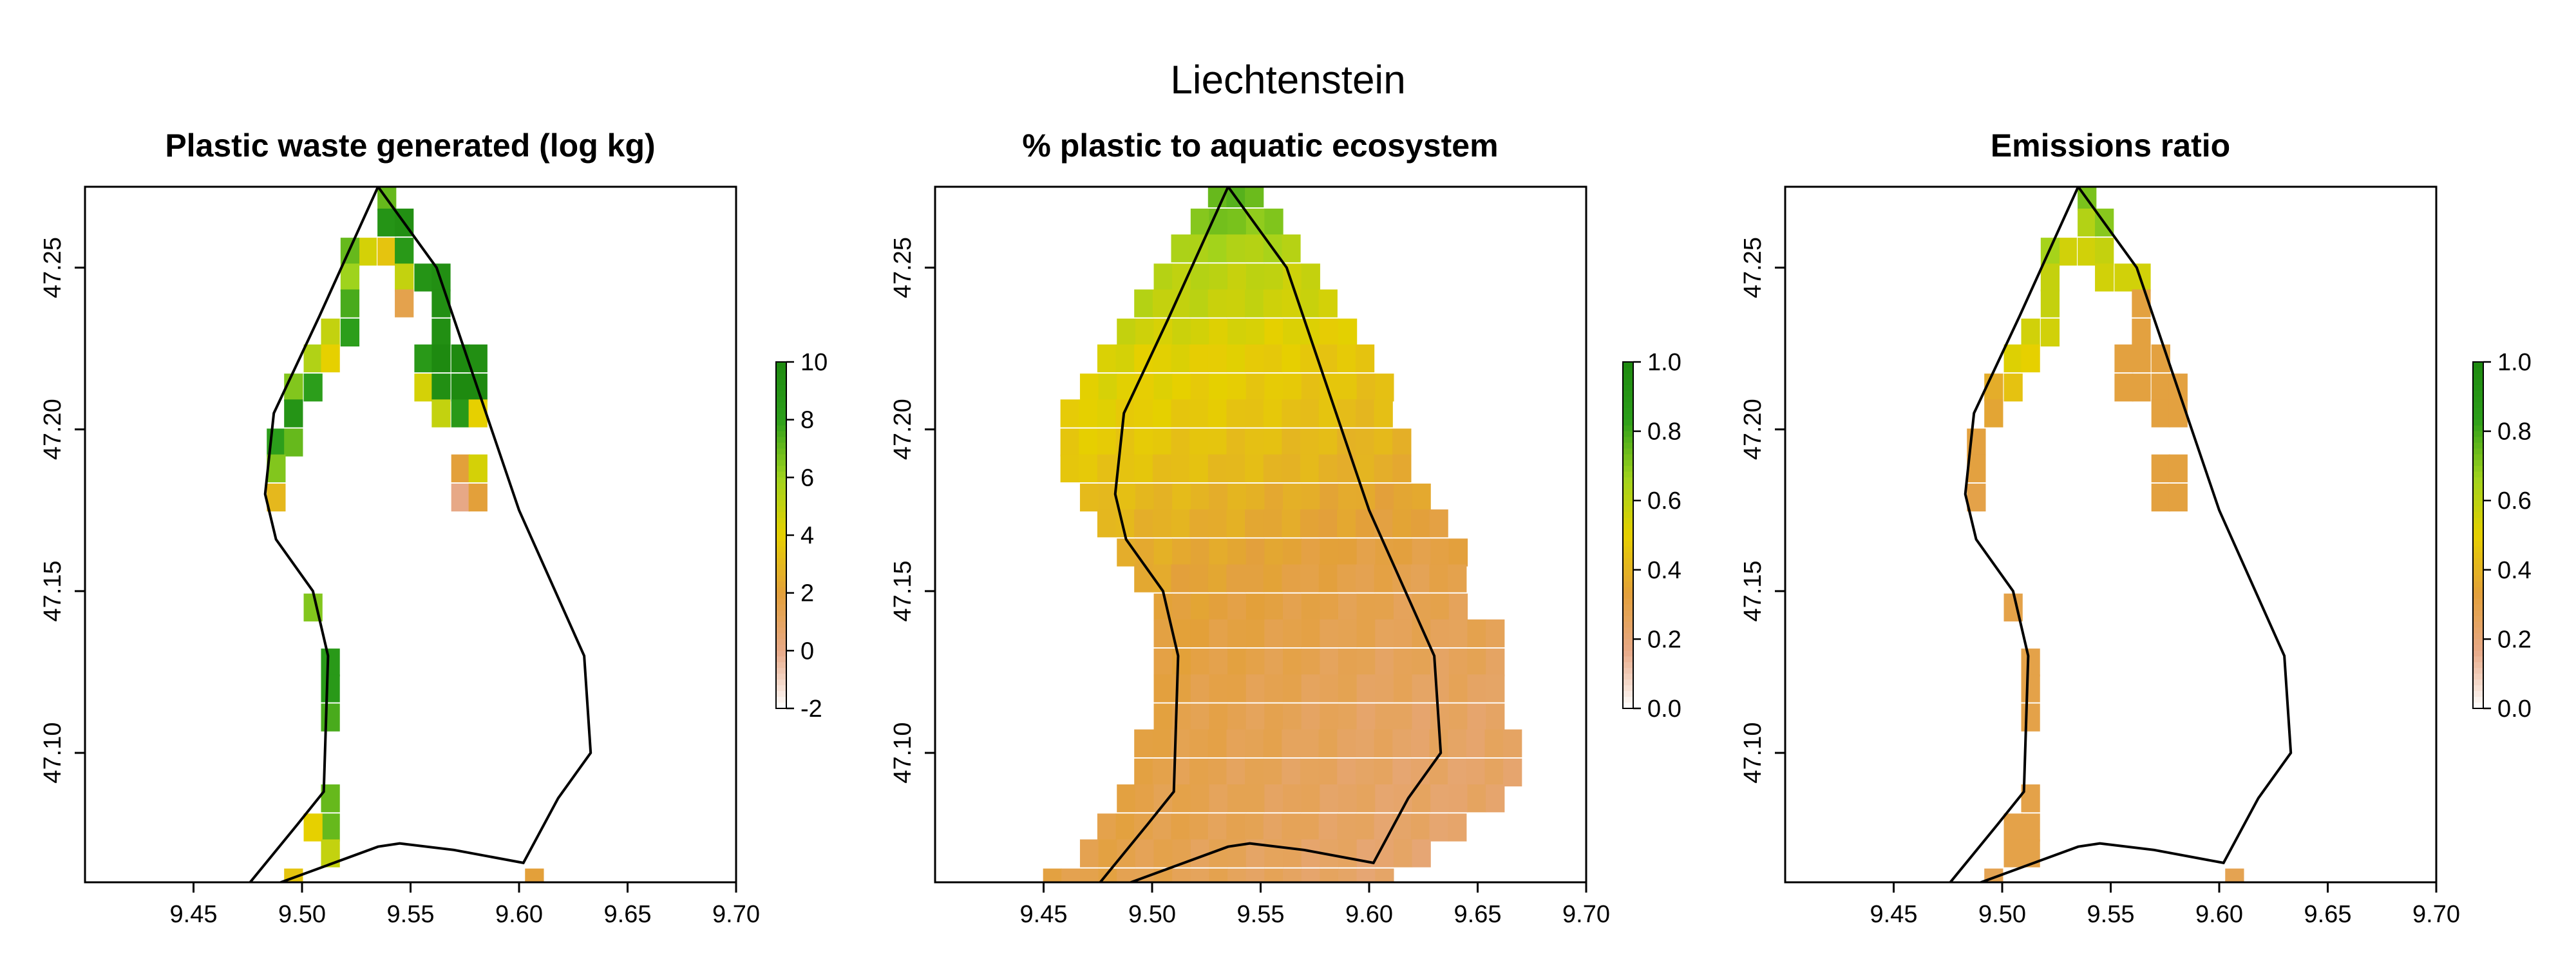 The image size is (2576, 966). Describe the element at coordinates (1664, 363) in the screenshot. I see `colorbar-tick-label: 1.0` at that location.